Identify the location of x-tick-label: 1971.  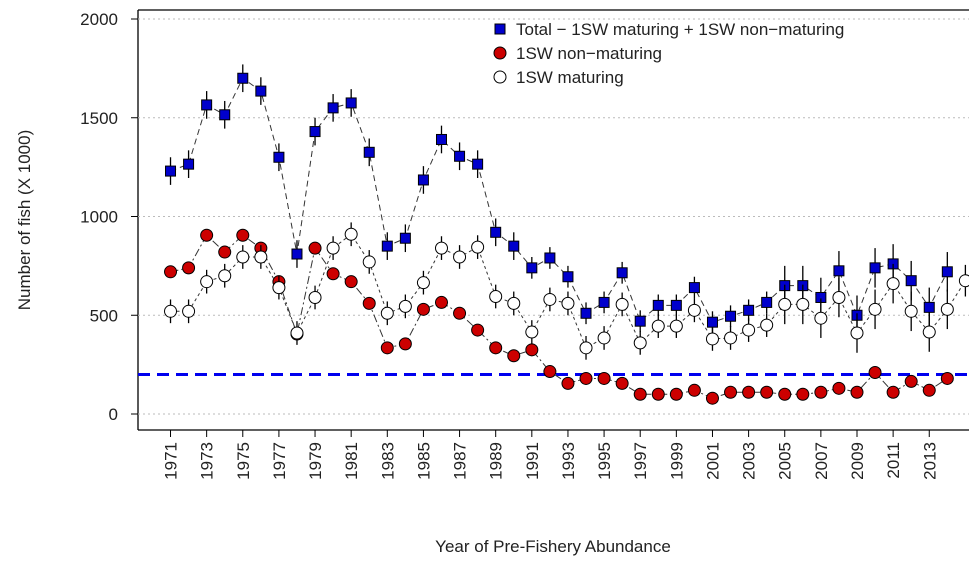
(171, 461).